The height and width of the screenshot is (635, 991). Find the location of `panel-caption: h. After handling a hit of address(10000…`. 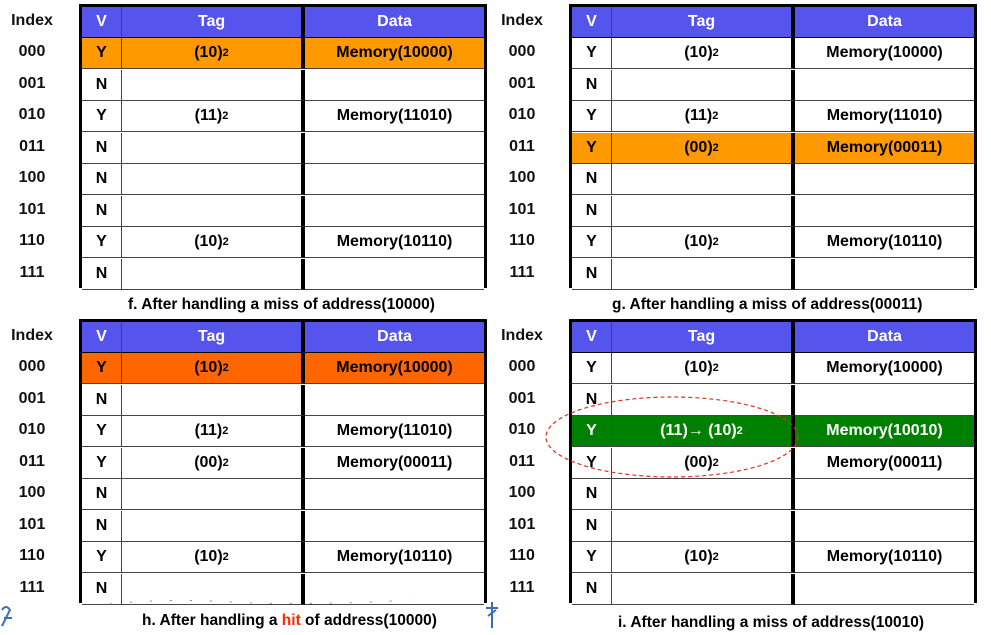

panel-caption: h. After handling a hit of address(10000… is located at coordinates (289, 621).